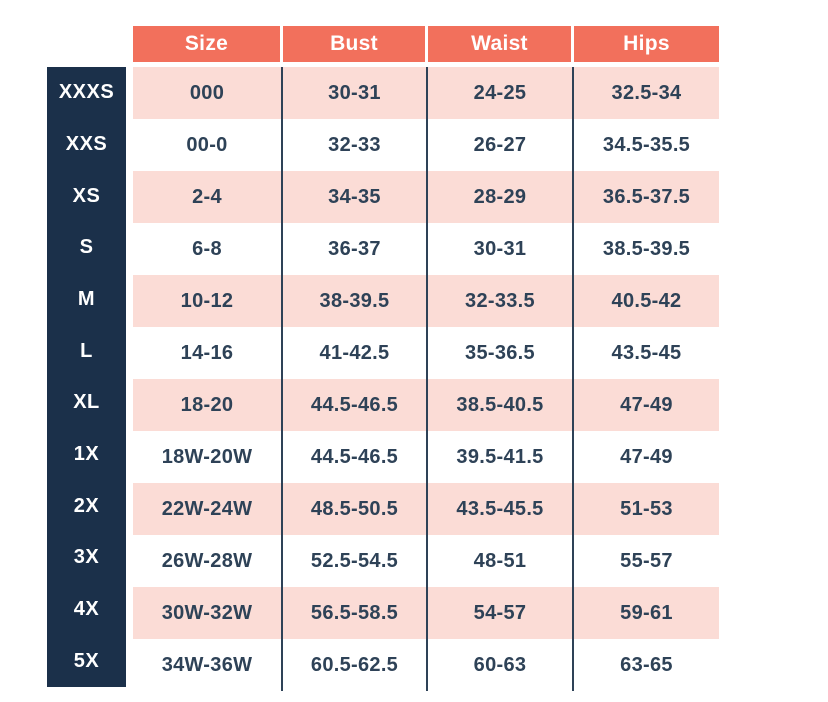 This screenshot has height=702, width=828. Describe the element at coordinates (86, 505) in the screenshot. I see `size-label-2x: 2X` at that location.